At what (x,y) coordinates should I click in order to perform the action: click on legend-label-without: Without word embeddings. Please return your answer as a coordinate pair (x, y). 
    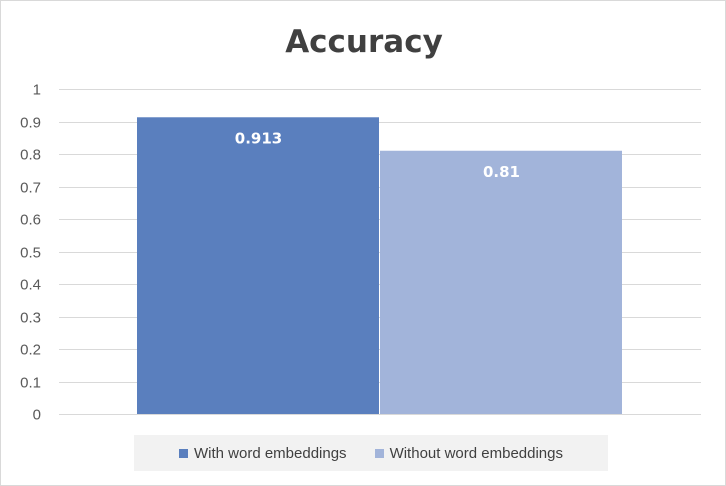
    Looking at the image, I should click on (476, 453).